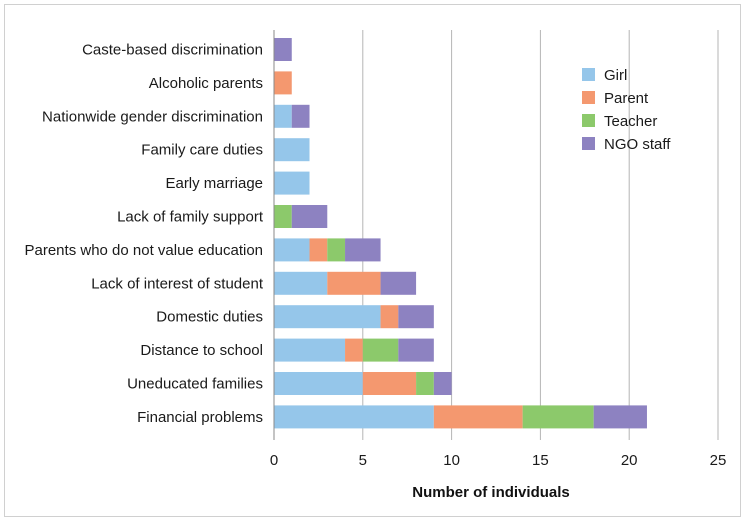  What do you see at coordinates (451, 460) in the screenshot?
I see `x-tick-label: 10` at bounding box center [451, 460].